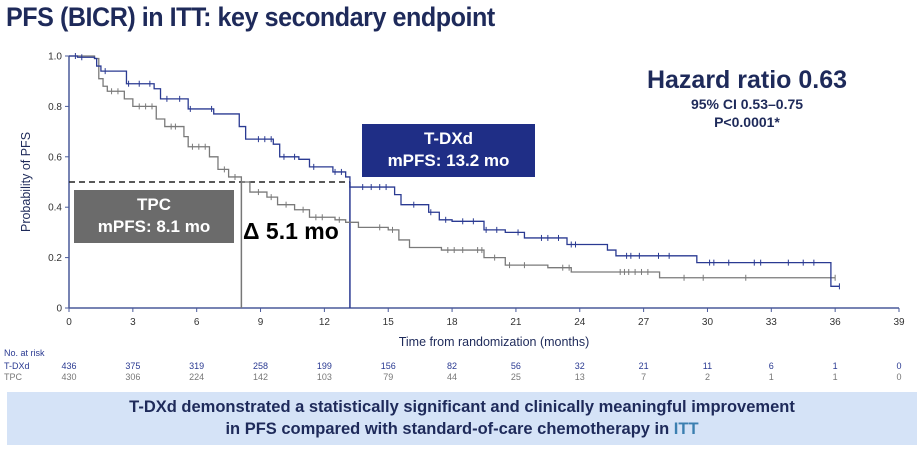 This screenshot has height=450, width=917. Describe the element at coordinates (452, 366) in the screenshot. I see `at-risk-cell: 82` at that location.